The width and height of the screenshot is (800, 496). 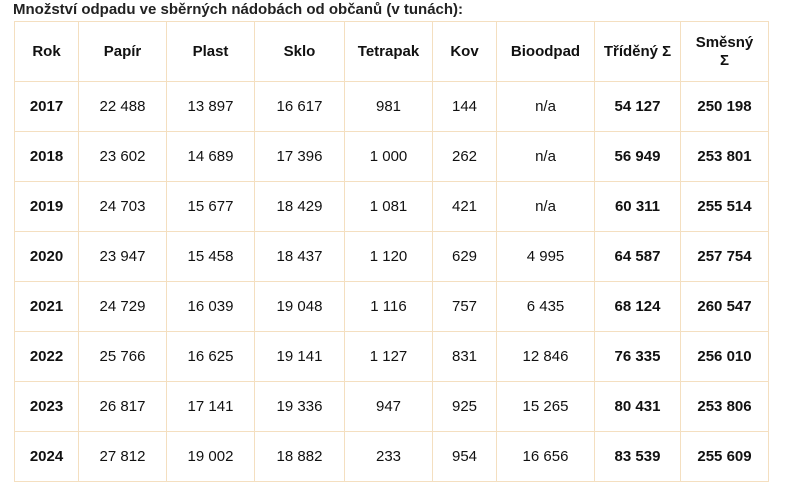 What do you see at coordinates (122, 306) in the screenshot?
I see `cell-paper: 24 729` at bounding box center [122, 306].